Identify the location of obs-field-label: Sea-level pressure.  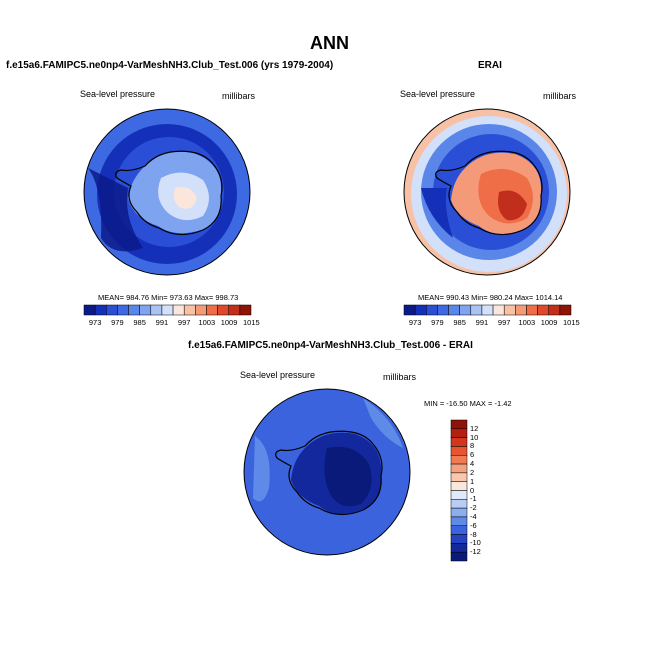
(438, 94).